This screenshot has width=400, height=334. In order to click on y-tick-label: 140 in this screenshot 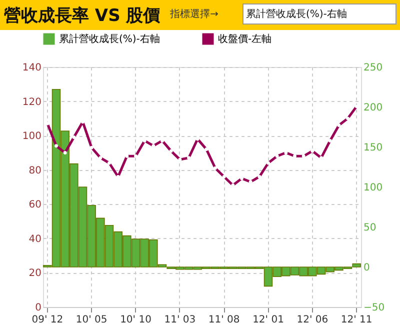, I will do `click(32, 68)`.